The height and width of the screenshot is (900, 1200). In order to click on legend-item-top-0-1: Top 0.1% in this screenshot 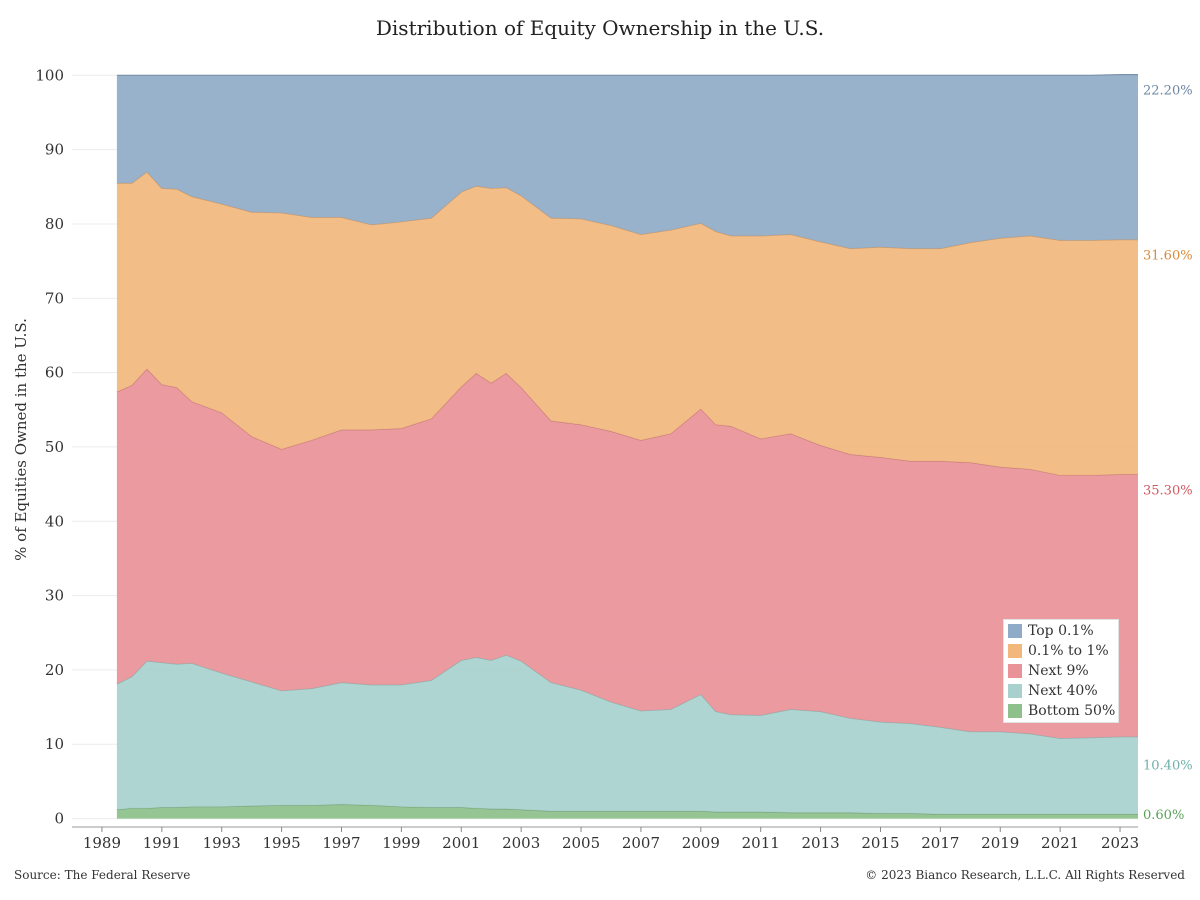, I will do `click(1061, 631)`.